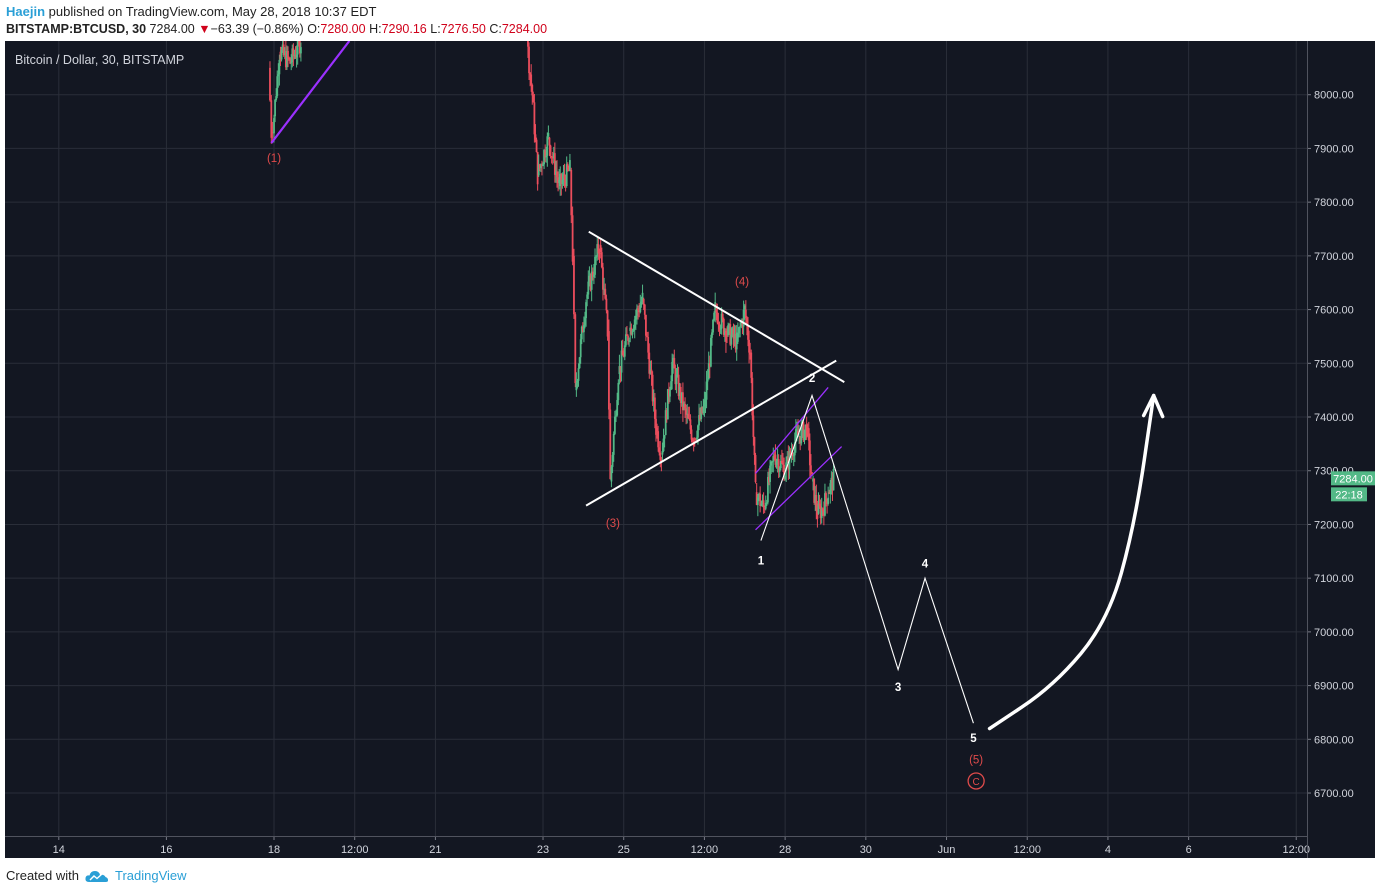  What do you see at coordinates (42, 875) in the screenshot?
I see `created-with-label: Created with` at bounding box center [42, 875].